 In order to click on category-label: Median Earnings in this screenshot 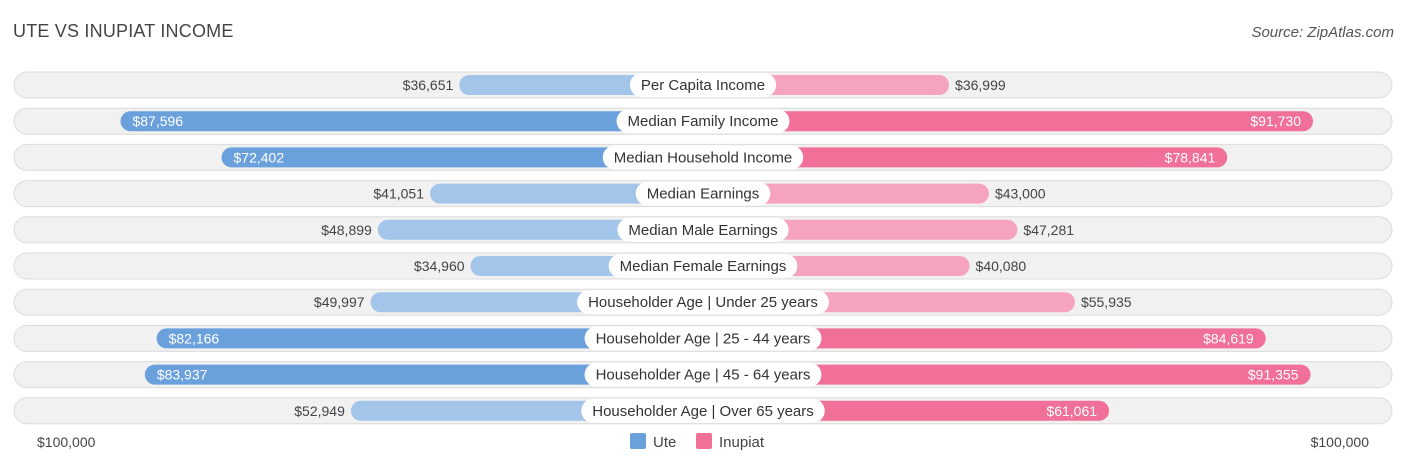, I will do `click(703, 194)`.